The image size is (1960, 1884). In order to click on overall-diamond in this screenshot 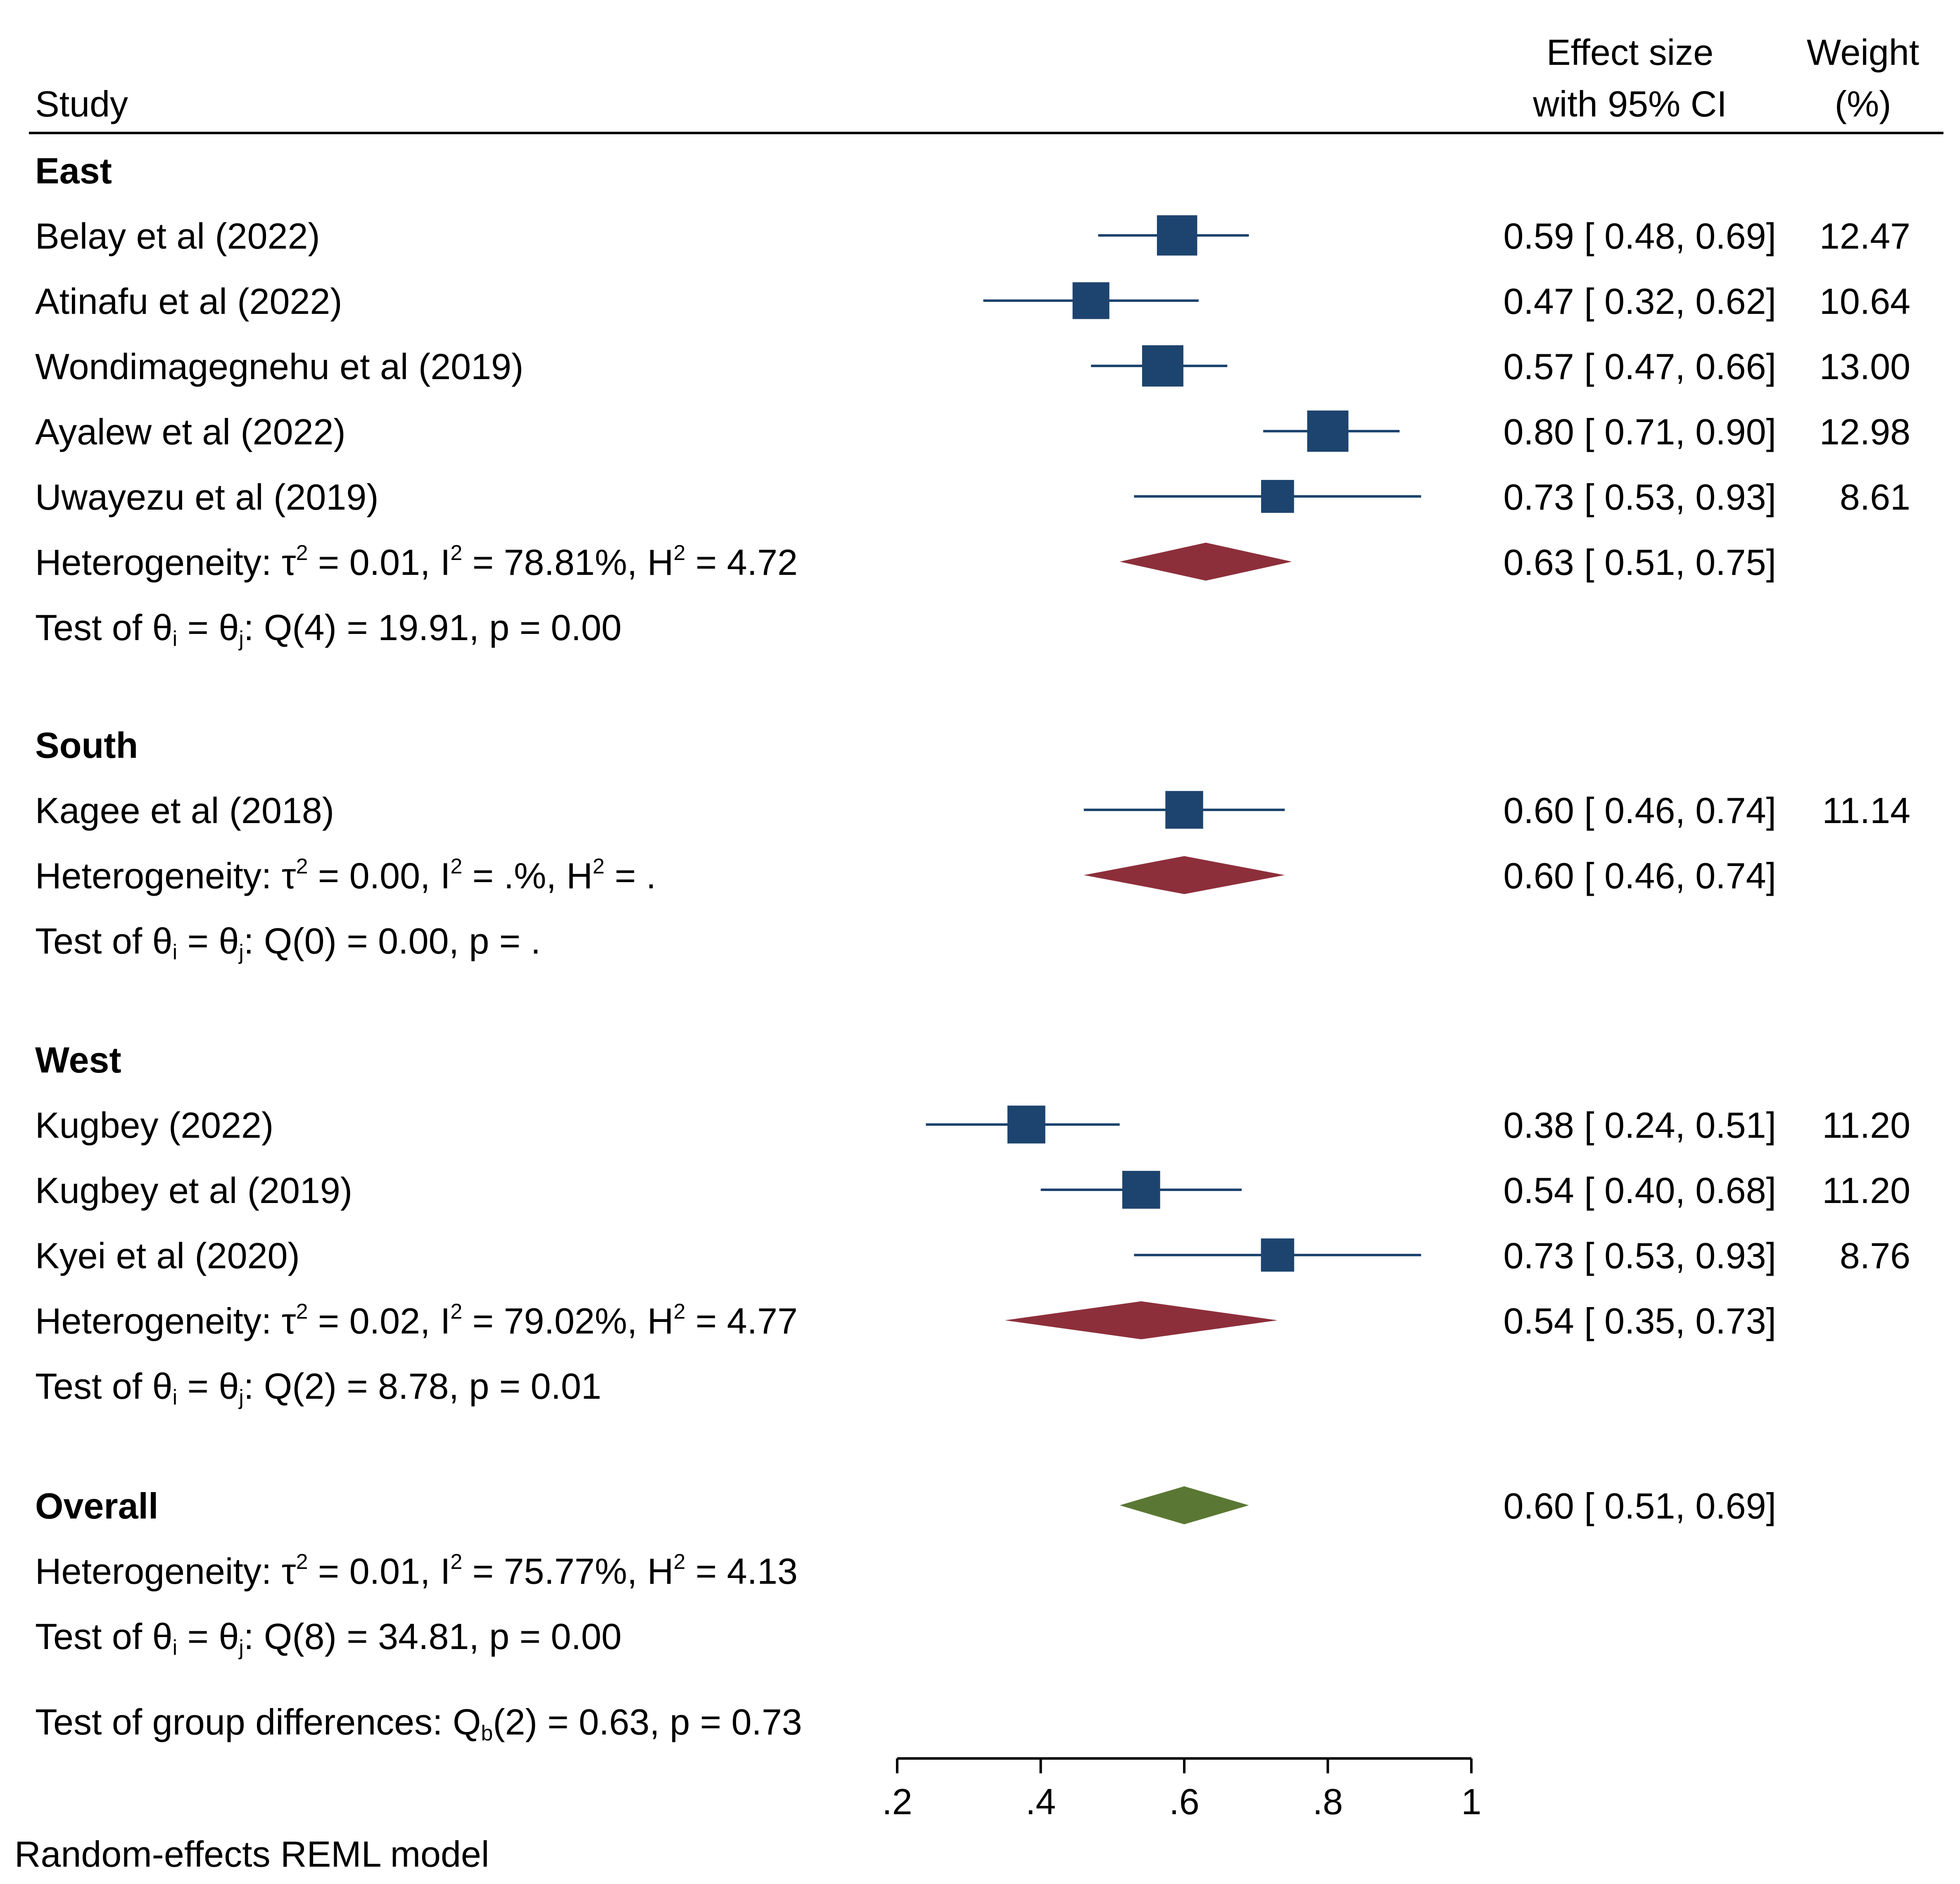, I will do `click(1184, 1505)`.